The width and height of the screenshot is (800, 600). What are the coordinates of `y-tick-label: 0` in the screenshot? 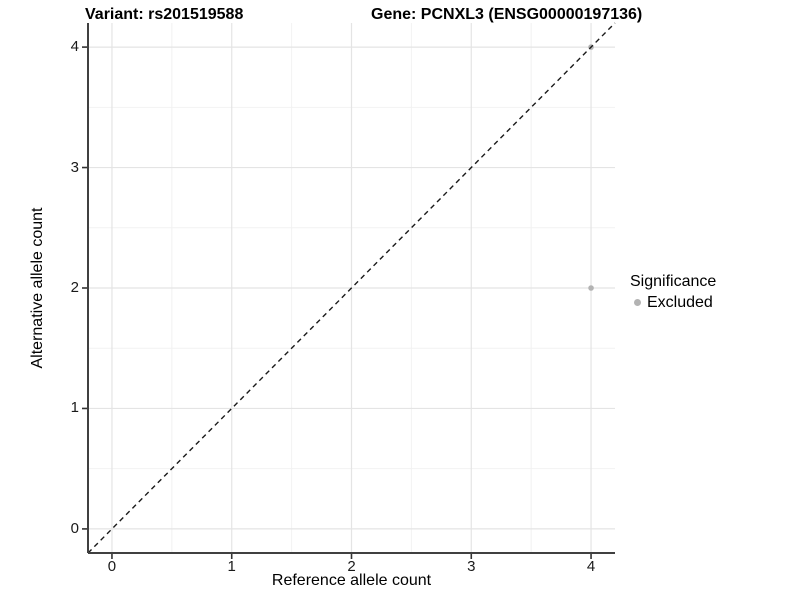 It's located at (74, 528).